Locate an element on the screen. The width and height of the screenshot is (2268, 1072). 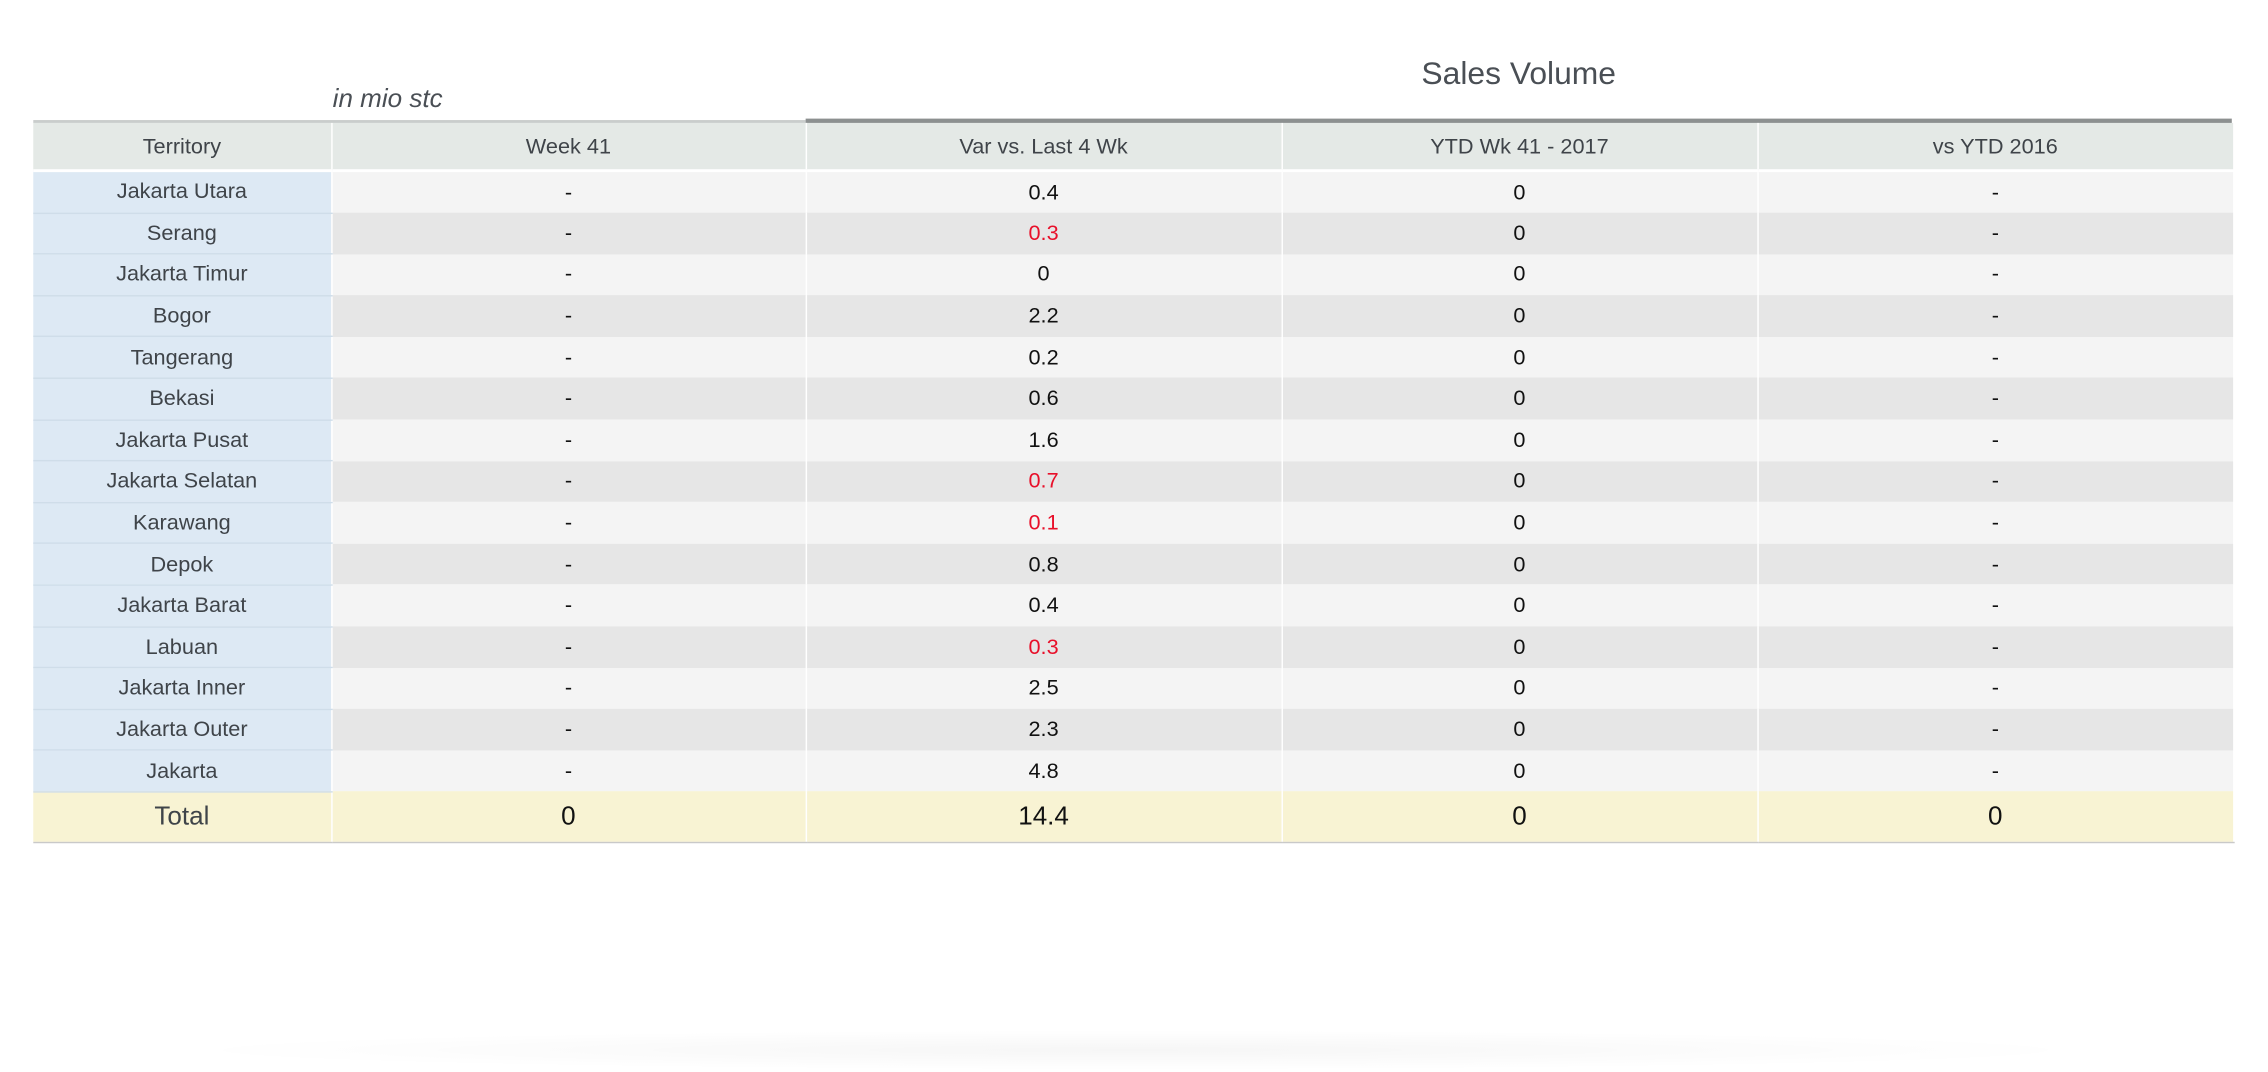
table-row: Labuan -0.3 0- is located at coordinates (1133, 647).